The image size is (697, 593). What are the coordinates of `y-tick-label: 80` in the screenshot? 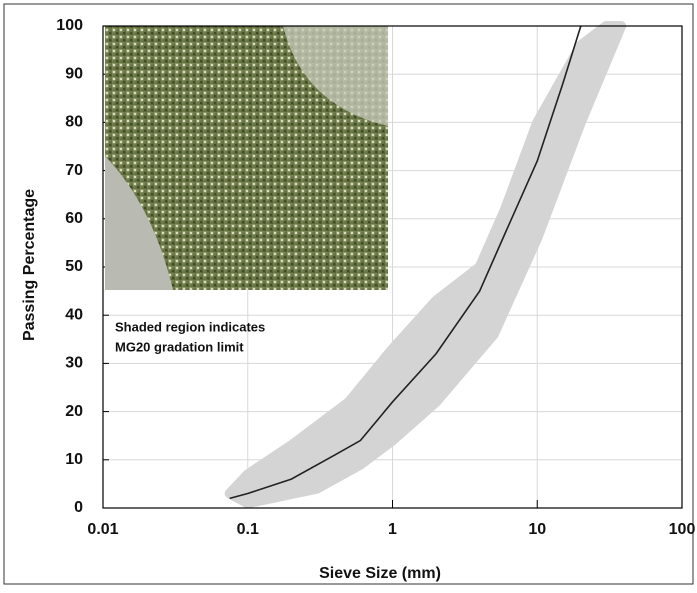 It's located at (74, 122).